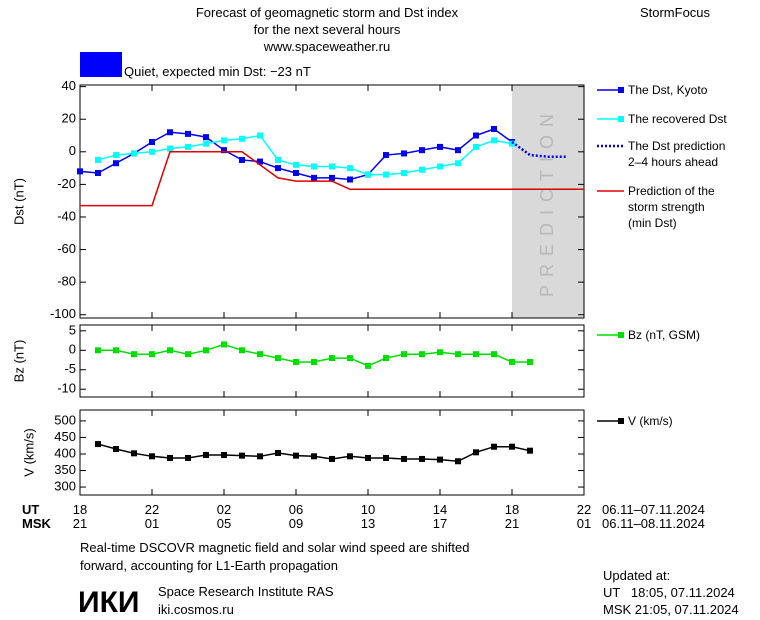  I want to click on updated: UT 18:05, 07.11.2024, so click(669, 592).